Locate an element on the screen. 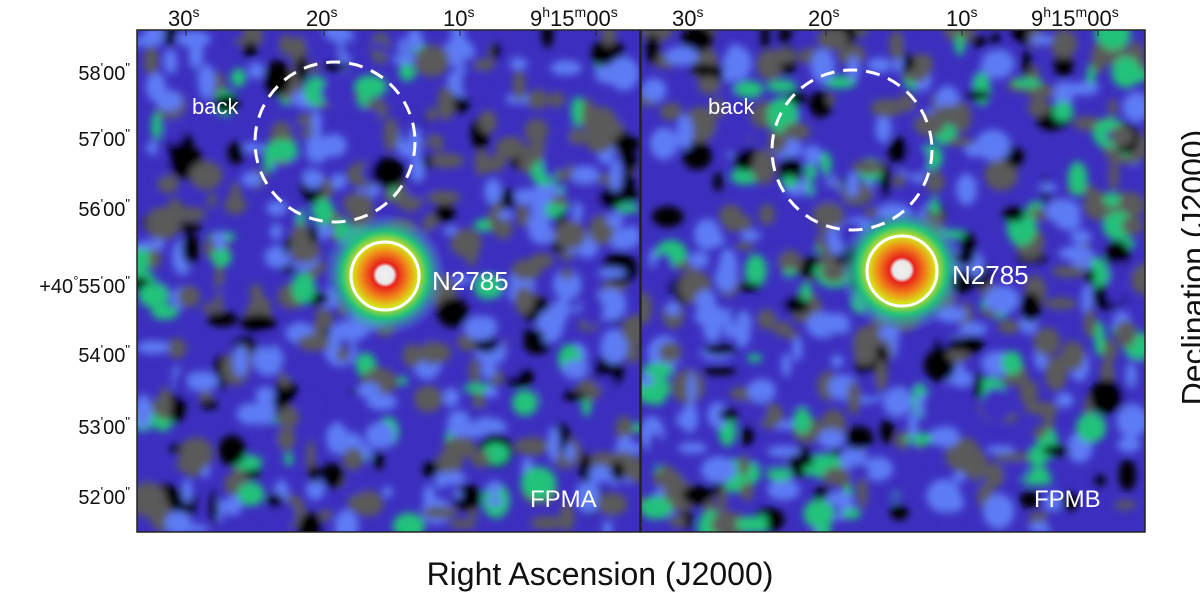  panel-fpmb-source-region is located at coordinates (902, 271).